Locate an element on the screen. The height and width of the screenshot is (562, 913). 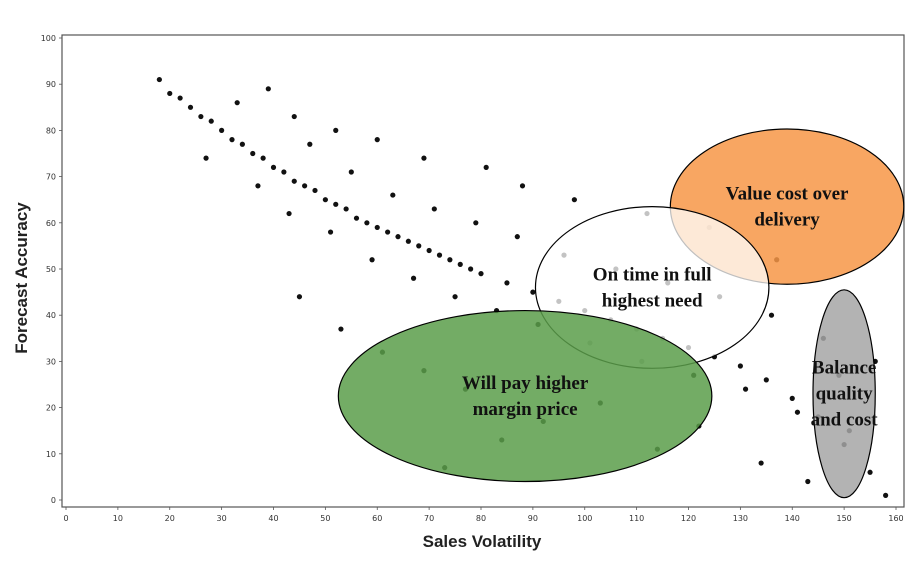
x-tick-label: 130 is located at coordinates (740, 518).